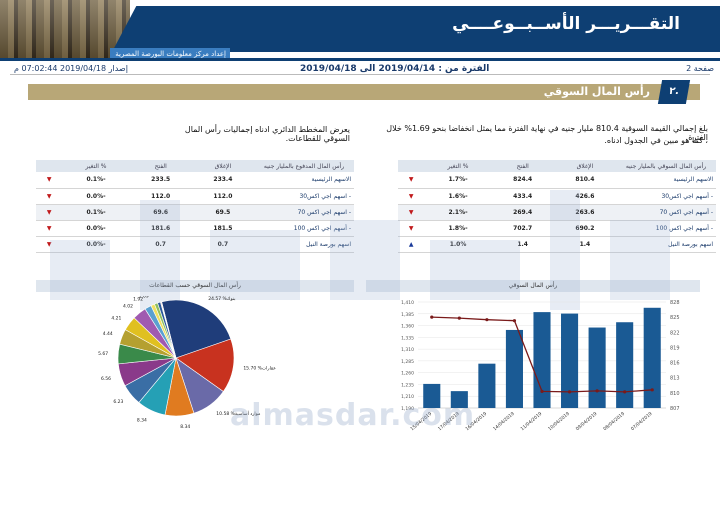 The height and width of the screenshot is (509, 720). I want to click on divider, so click(360, 59).